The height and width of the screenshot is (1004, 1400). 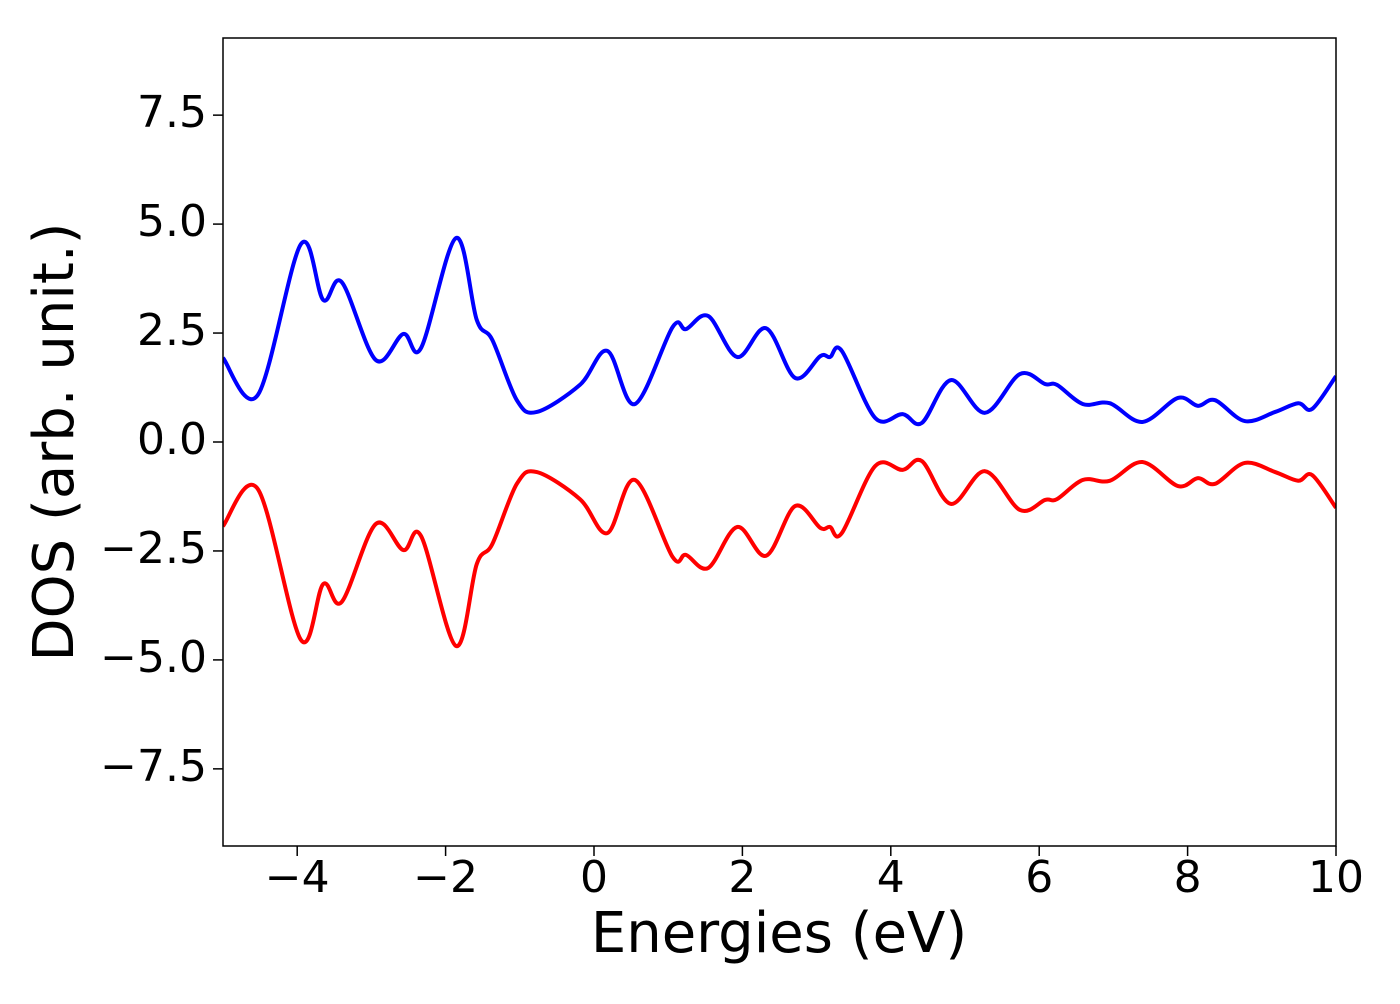 What do you see at coordinates (172, 330) in the screenshot?
I see `y-tick-label: 2.5` at bounding box center [172, 330].